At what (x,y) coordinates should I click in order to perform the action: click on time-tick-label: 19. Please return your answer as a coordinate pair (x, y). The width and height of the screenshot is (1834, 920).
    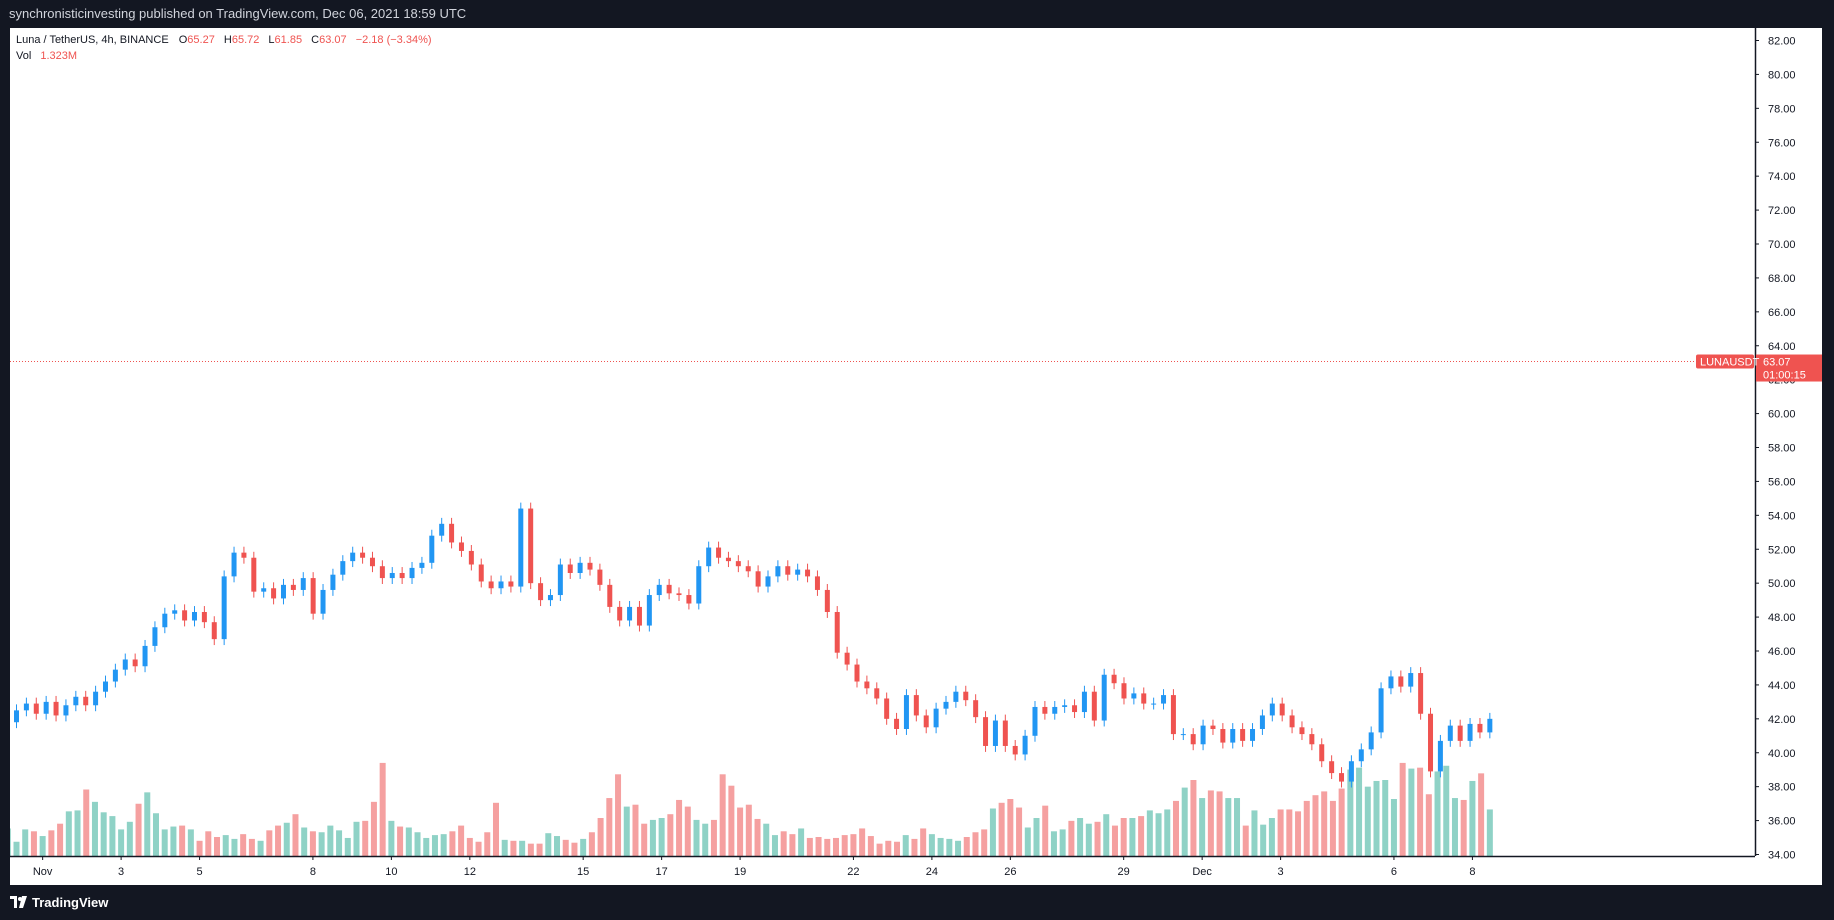
    Looking at the image, I should click on (740, 872).